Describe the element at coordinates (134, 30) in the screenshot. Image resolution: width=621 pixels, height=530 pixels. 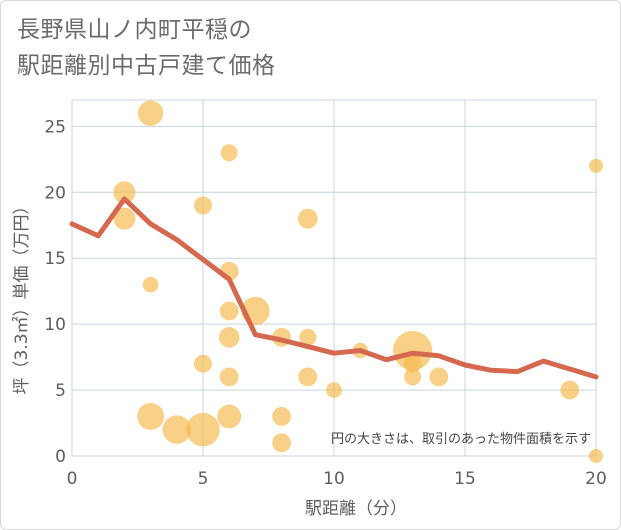
I see `chart-title-line-1: 長野県山ノ内町平穏の` at that location.